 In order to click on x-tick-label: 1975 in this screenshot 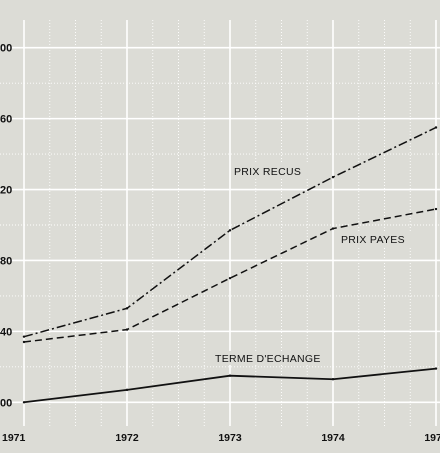, I will do `click(432, 438)`.